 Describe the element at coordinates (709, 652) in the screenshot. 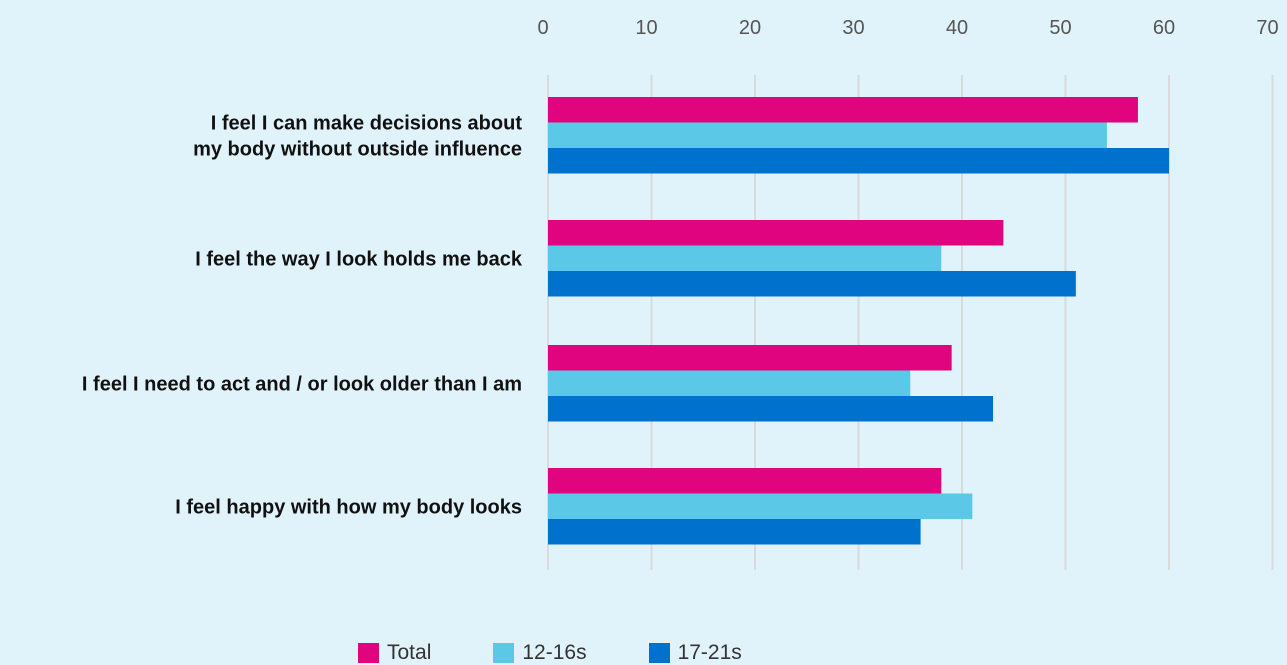

I see `legend-label-17-21s: 17-21s` at that location.